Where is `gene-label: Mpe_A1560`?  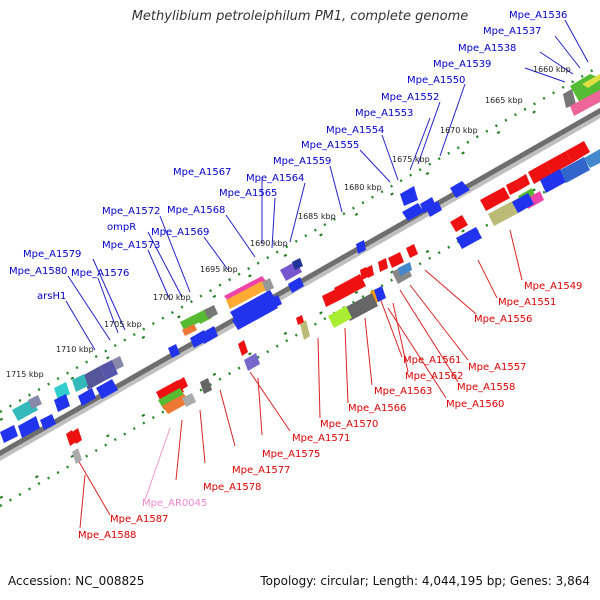
gene-label: Mpe_A1560 is located at coordinates (475, 404).